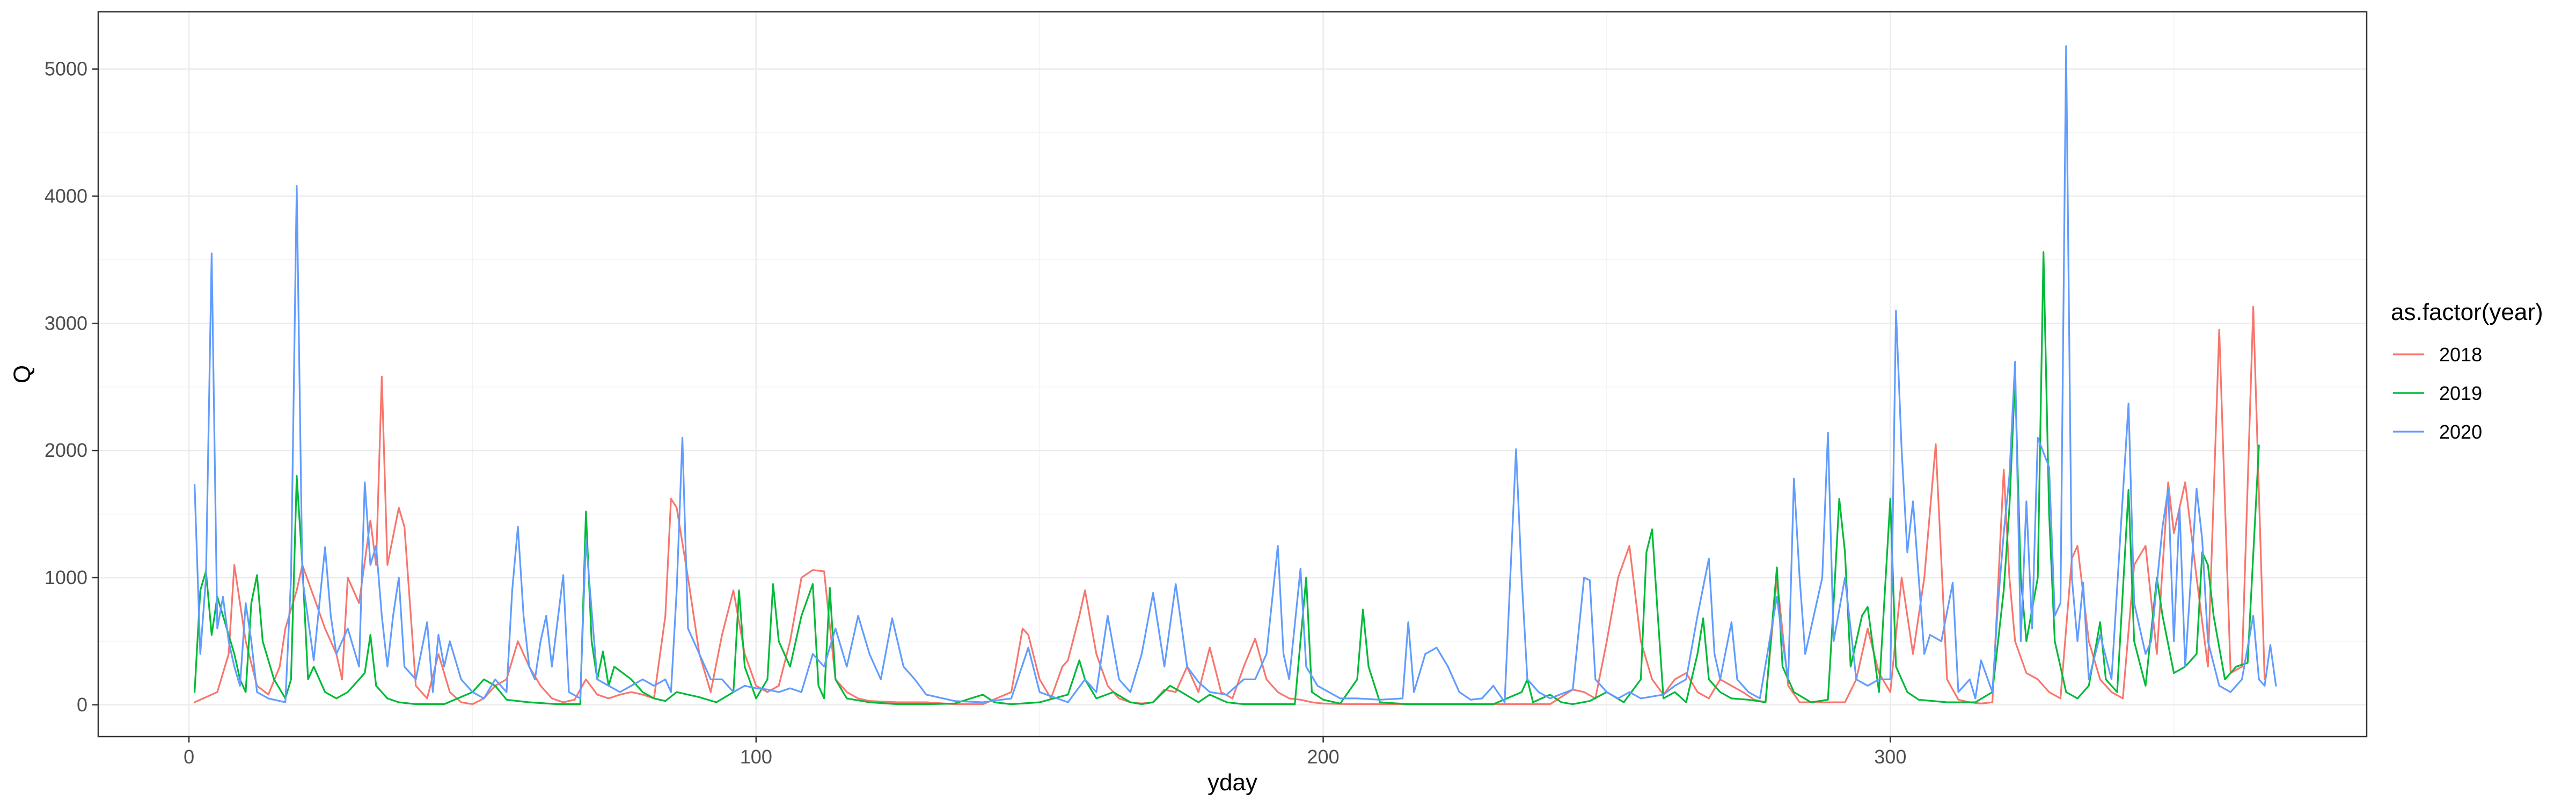 Image resolution: width=2576 pixels, height=808 pixels. What do you see at coordinates (71, 387) in the screenshot?
I see `y-axis-ticks: 0 1000 2000 3000 4000 5000` at bounding box center [71, 387].